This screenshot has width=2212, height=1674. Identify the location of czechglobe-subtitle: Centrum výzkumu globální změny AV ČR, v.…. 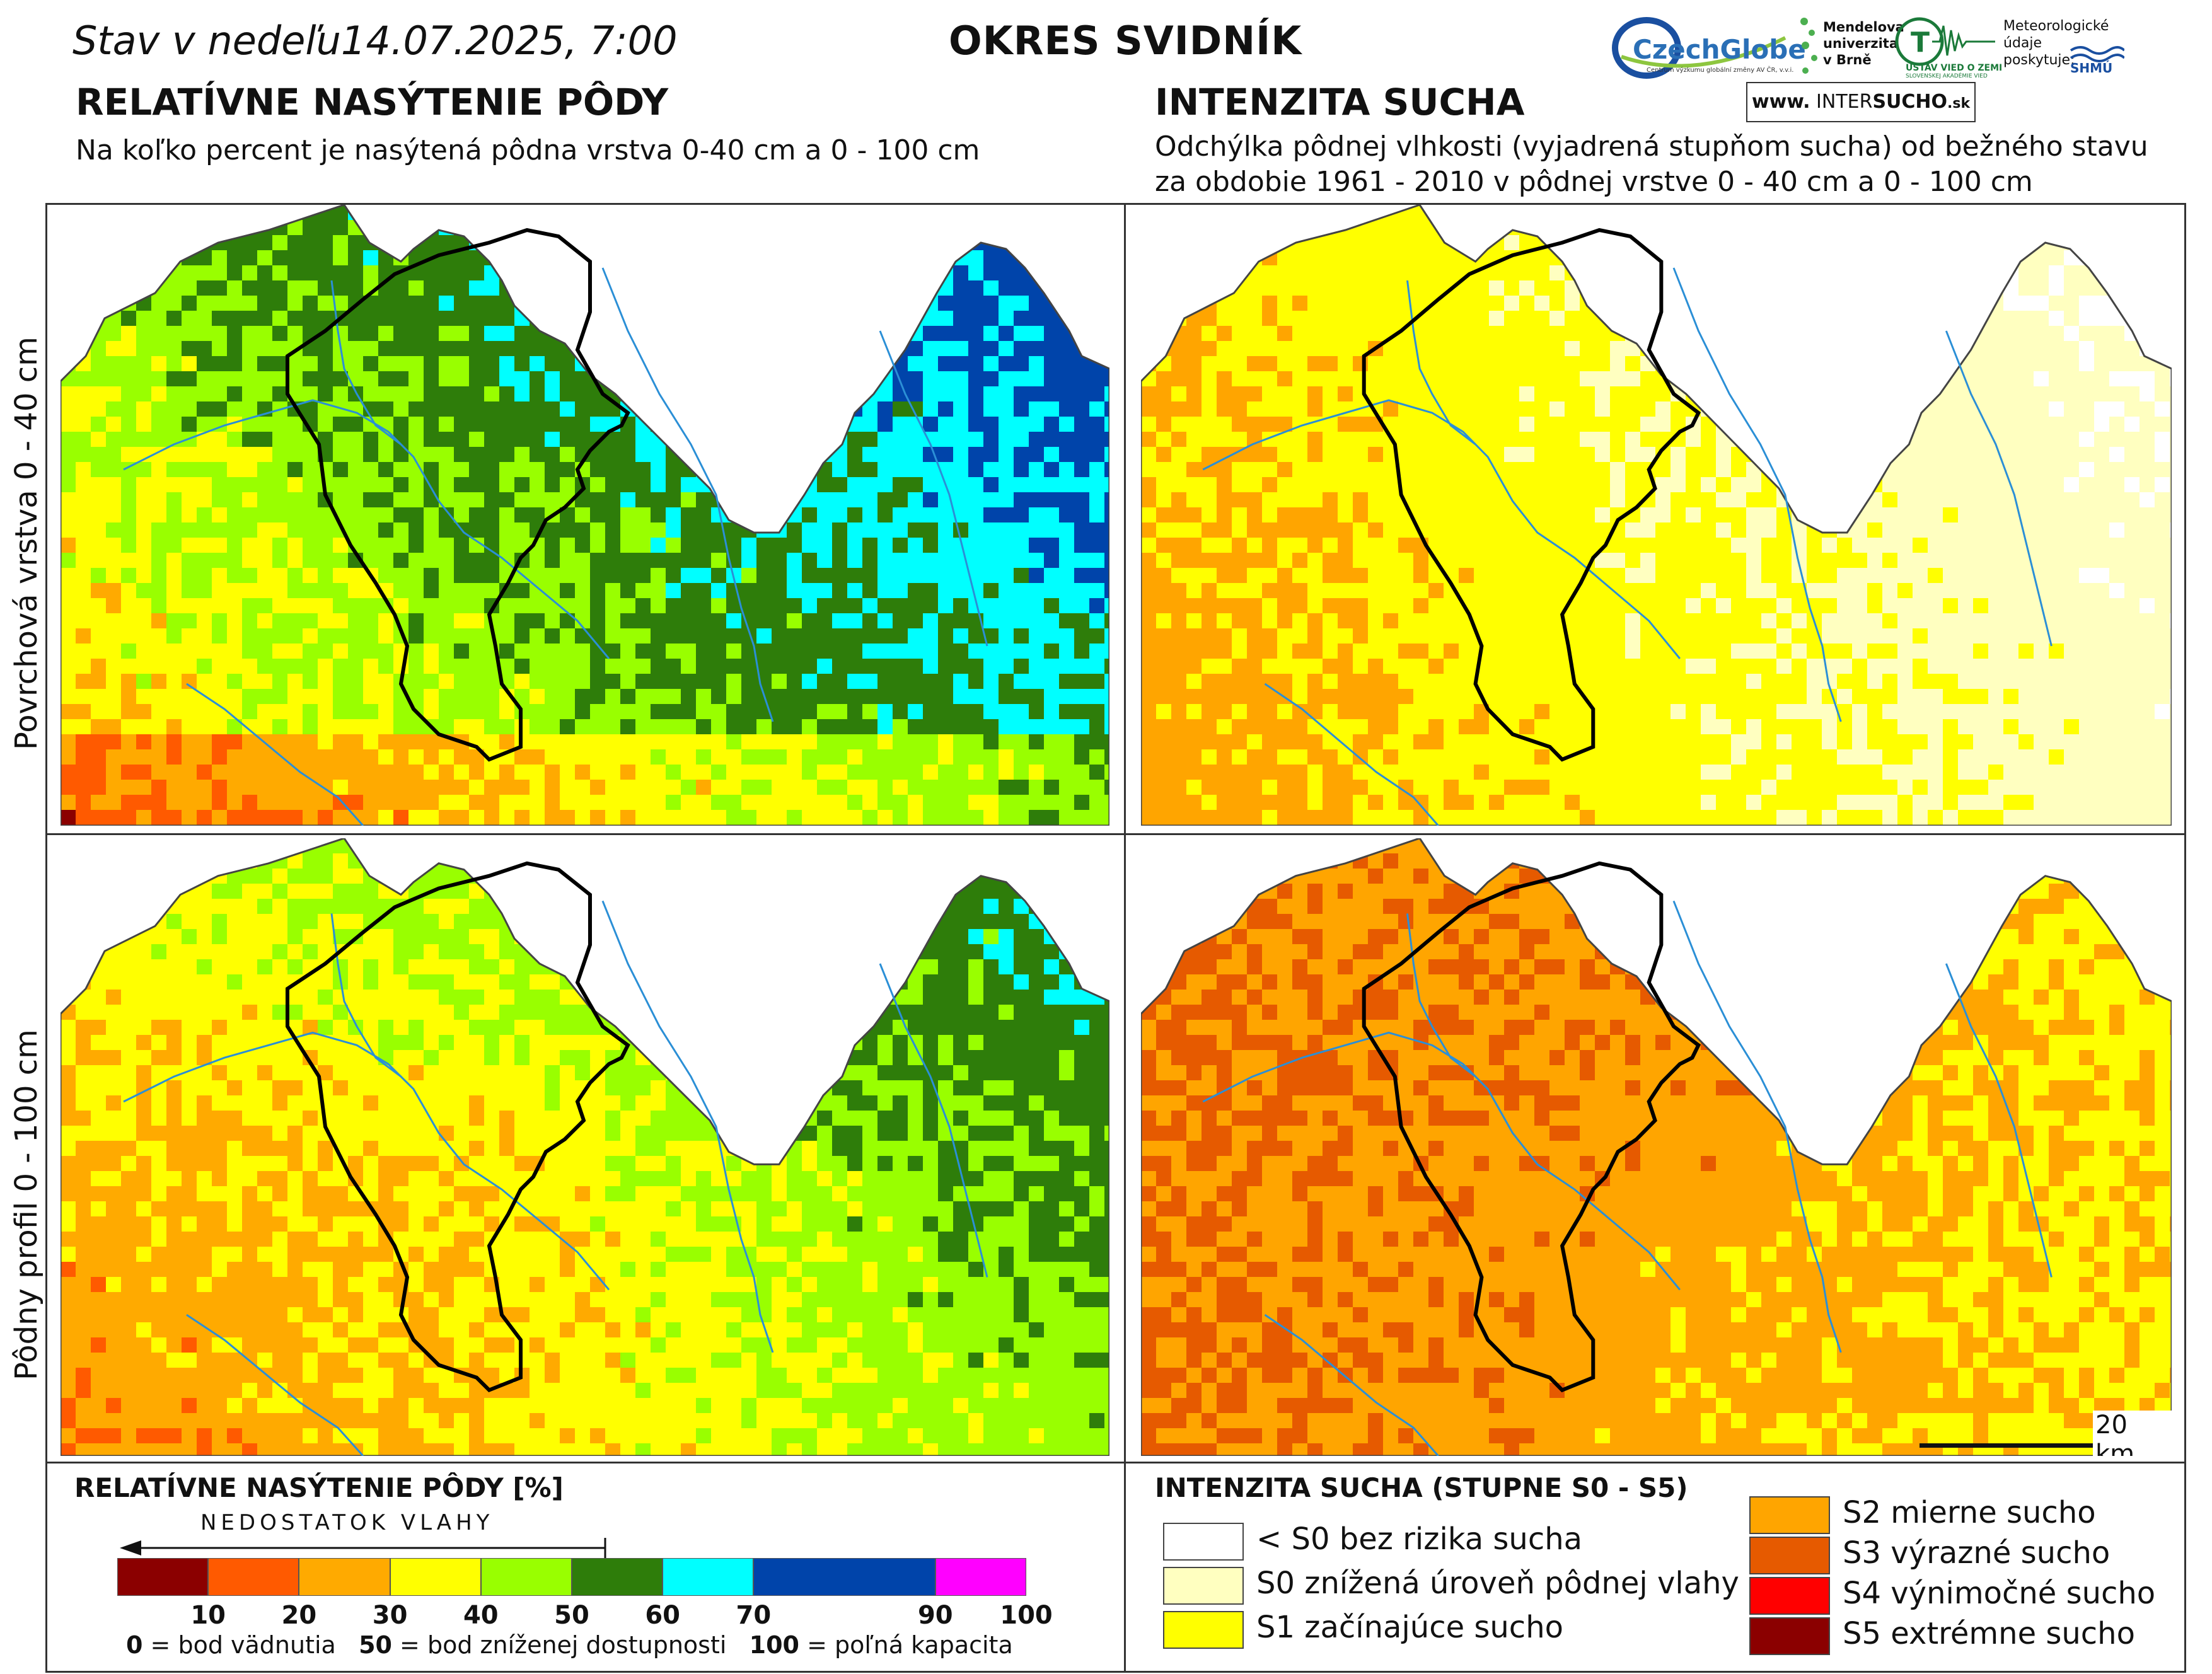
(1720, 70).